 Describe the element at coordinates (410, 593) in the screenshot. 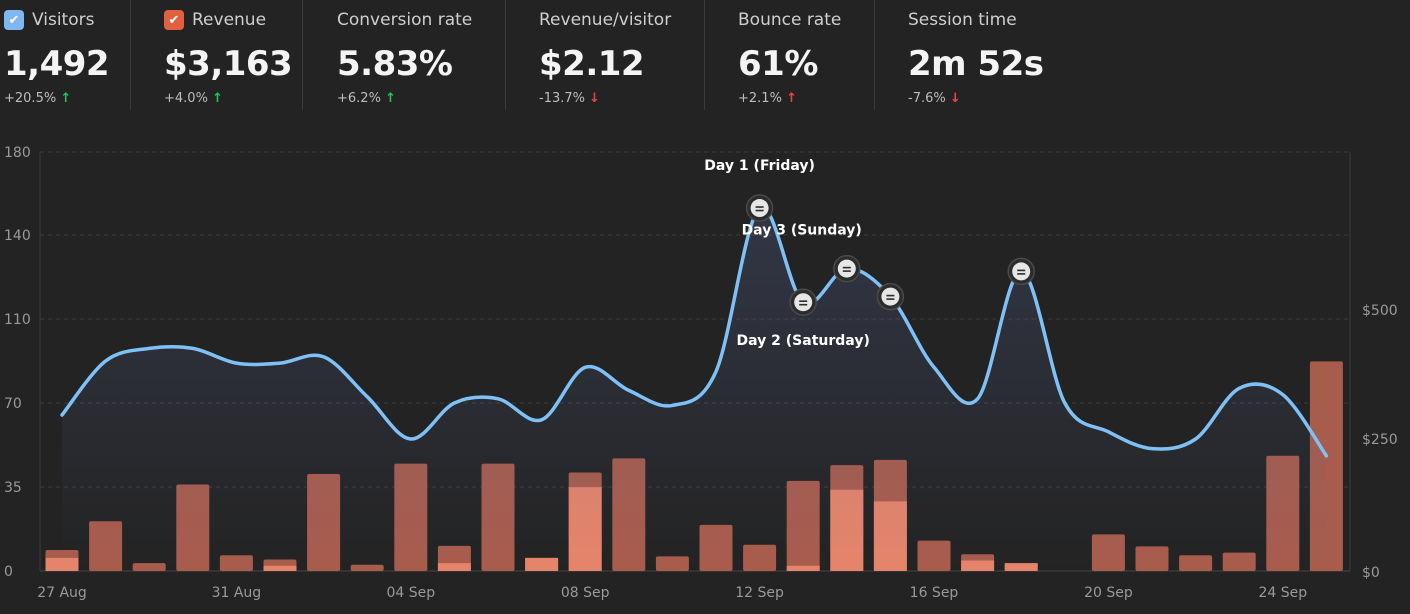

I see `x-tick-label: 04 Sep` at that location.